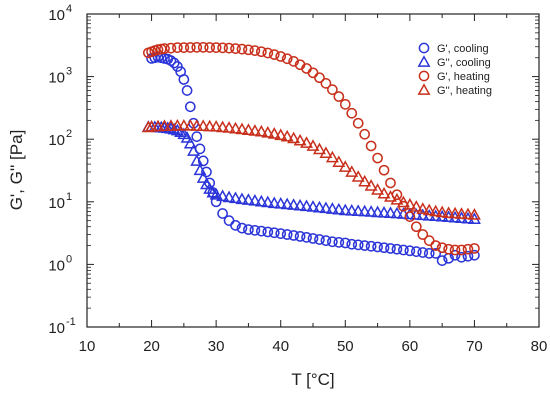 Image resolution: width=550 pixels, height=406 pixels. I want to click on x-tick-label: 60, so click(410, 346).